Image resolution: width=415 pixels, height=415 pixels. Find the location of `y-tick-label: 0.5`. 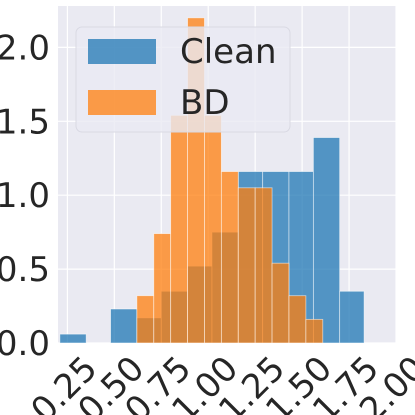

y-tick-label: 0.5 is located at coordinates (25, 270).